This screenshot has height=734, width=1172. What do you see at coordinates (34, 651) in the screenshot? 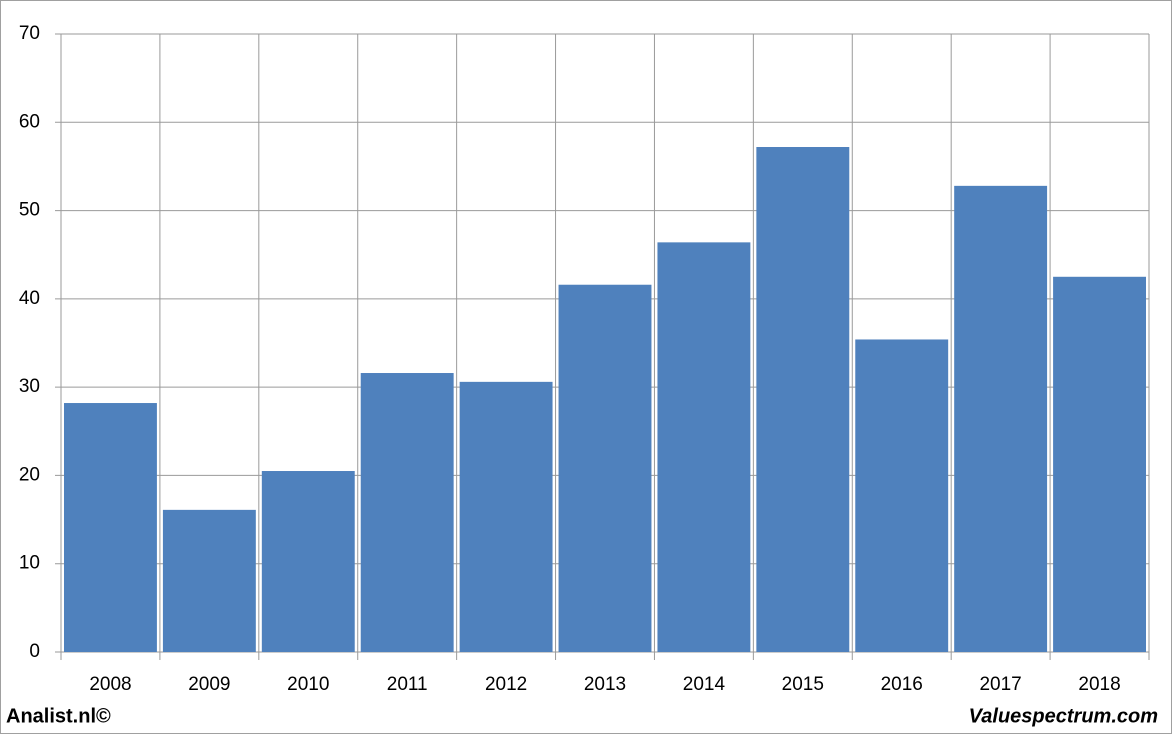
I see `y-tick-label: 0` at bounding box center [34, 651].